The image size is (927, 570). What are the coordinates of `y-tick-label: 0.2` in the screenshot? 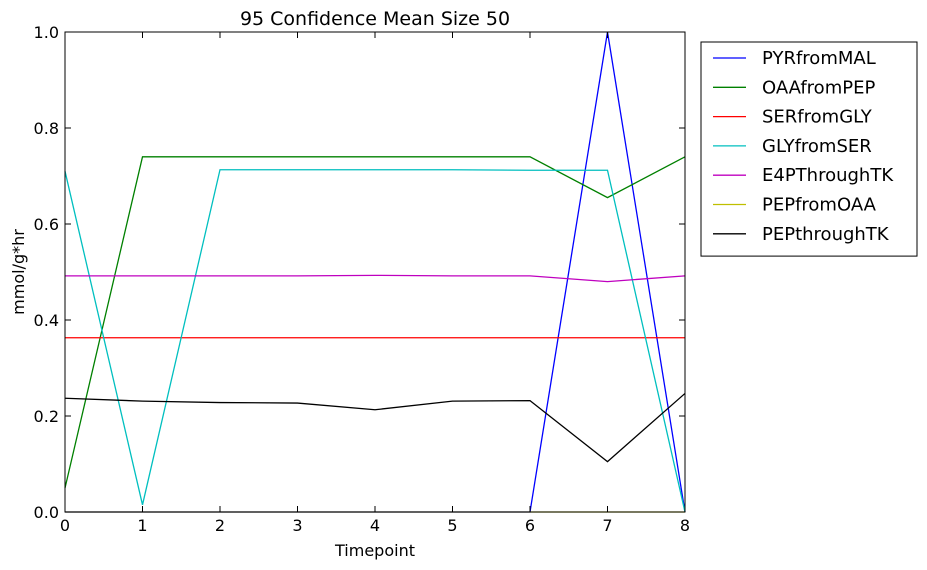 It's located at (46, 416).